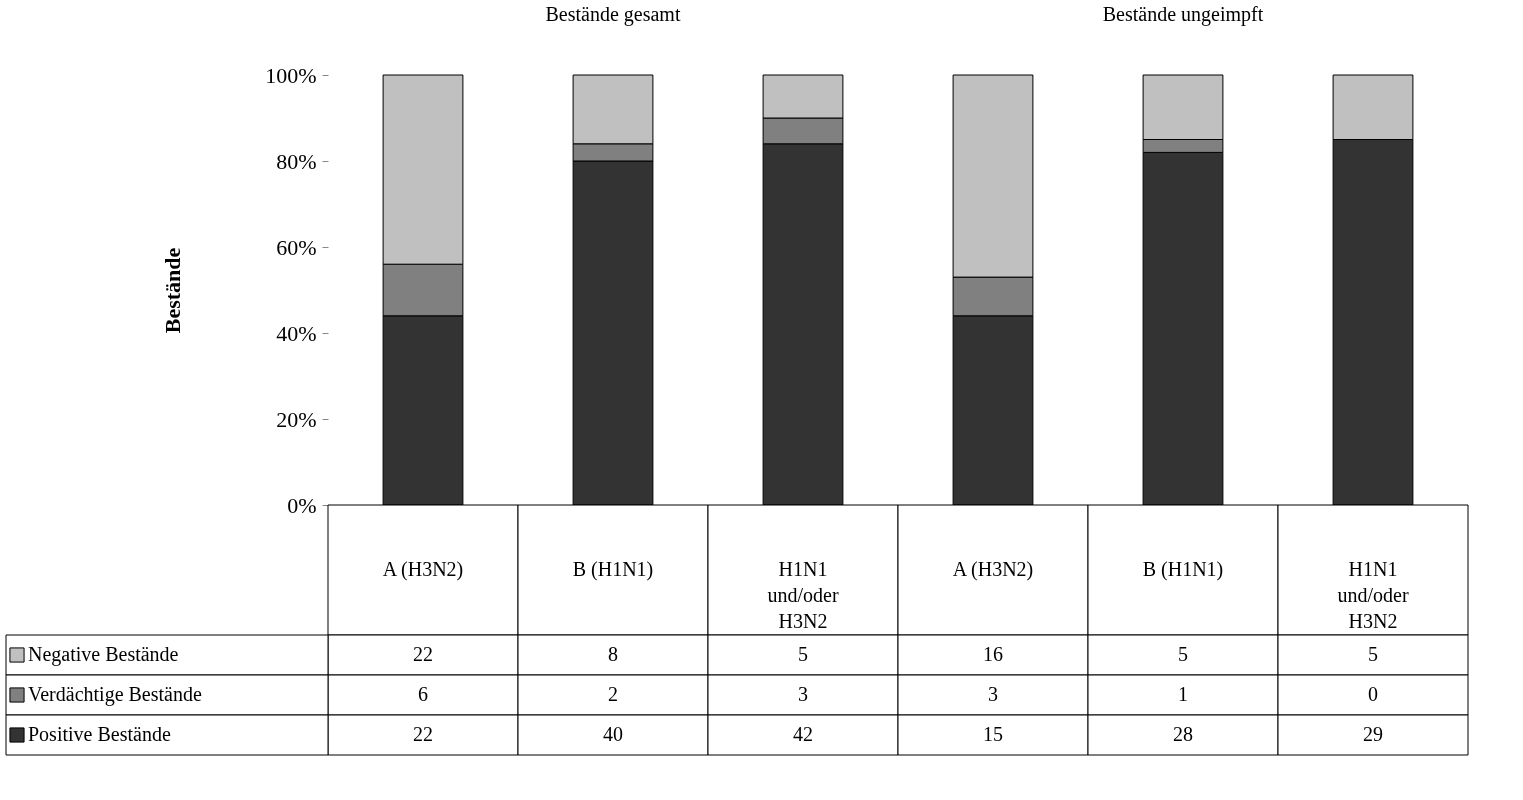 The image size is (1523, 800). What do you see at coordinates (1183, 14) in the screenshot?
I see `text: Bestände ungeimpft` at bounding box center [1183, 14].